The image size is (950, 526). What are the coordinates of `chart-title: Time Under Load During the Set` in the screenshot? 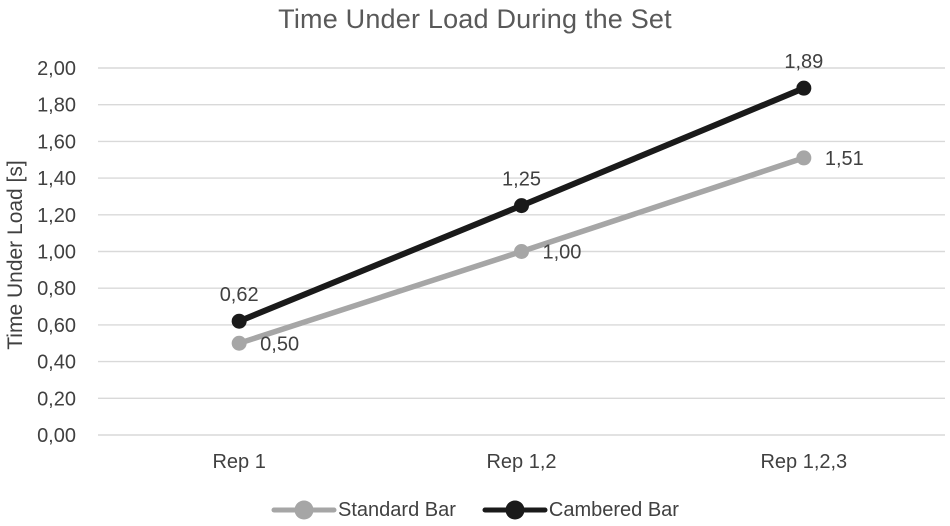 It's located at (475, 19).